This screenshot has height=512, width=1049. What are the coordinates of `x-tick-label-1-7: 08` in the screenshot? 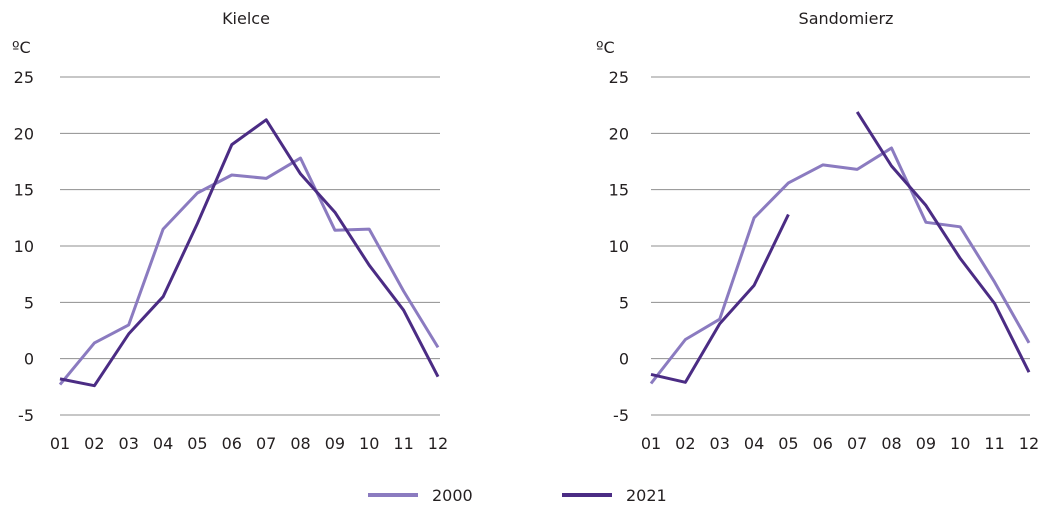 It's located at (891, 443).